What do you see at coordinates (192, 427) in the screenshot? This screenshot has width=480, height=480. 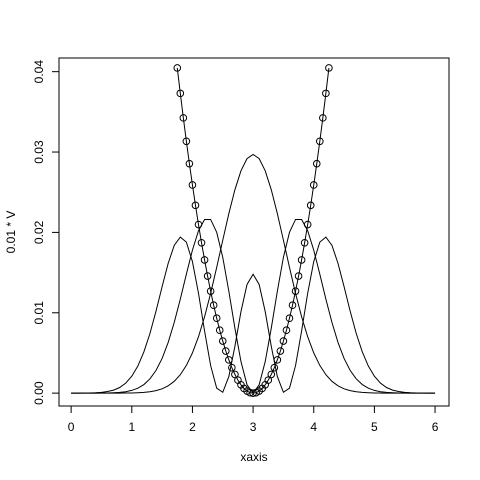 I see `x-tick-label: 2` at bounding box center [192, 427].